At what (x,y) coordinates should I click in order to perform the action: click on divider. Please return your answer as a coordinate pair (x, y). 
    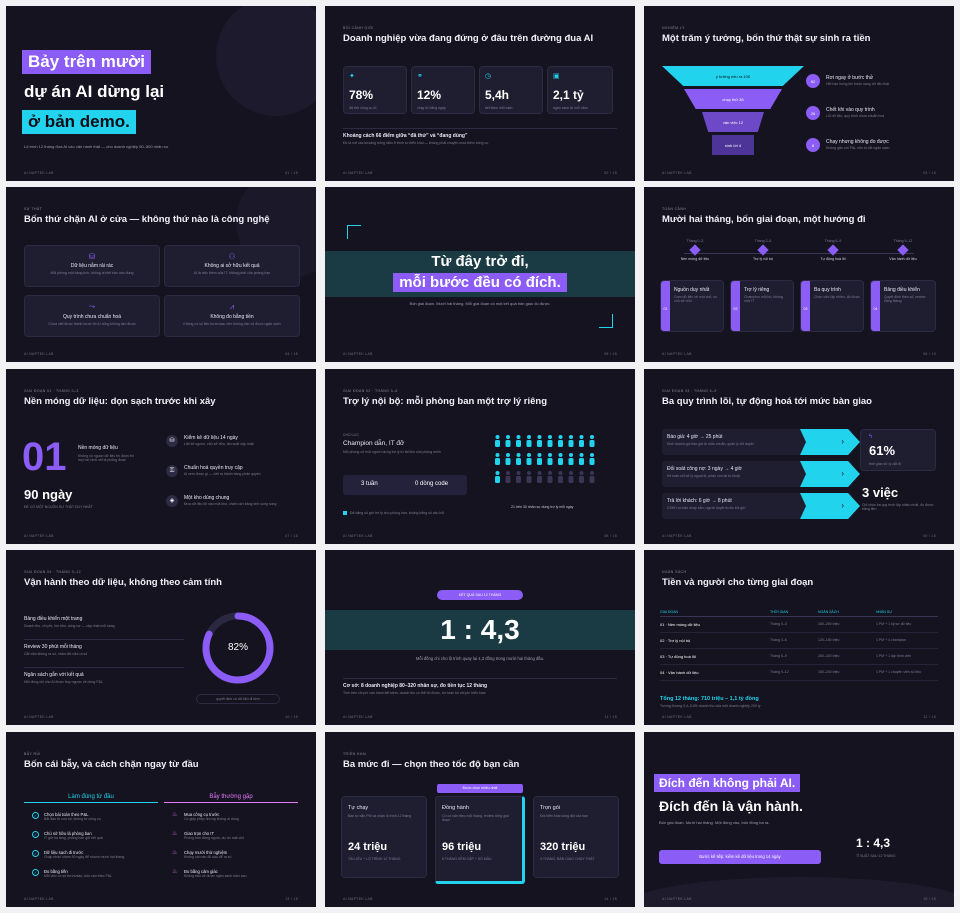
    Looking at the image, I should click on (480, 128).